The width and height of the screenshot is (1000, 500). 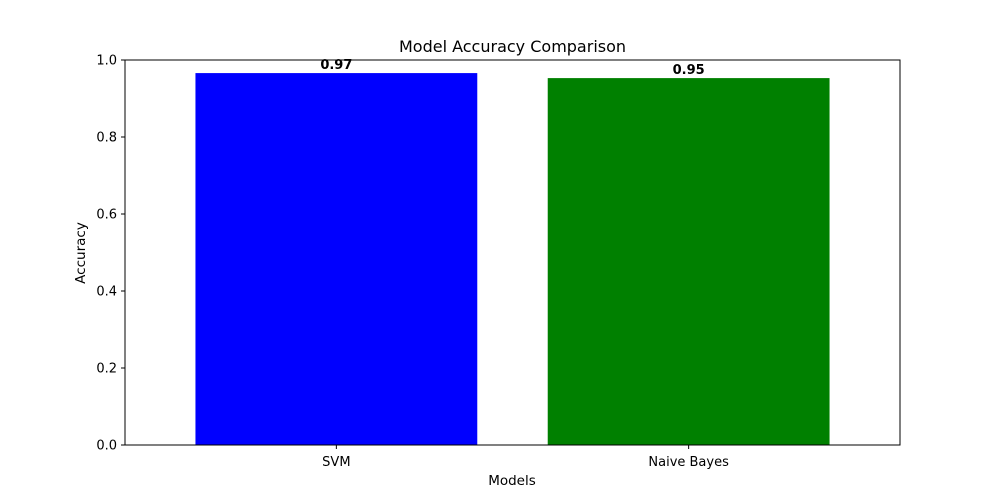 What do you see at coordinates (81, 253) in the screenshot?
I see `y-axis-label: Accuracy` at bounding box center [81, 253].